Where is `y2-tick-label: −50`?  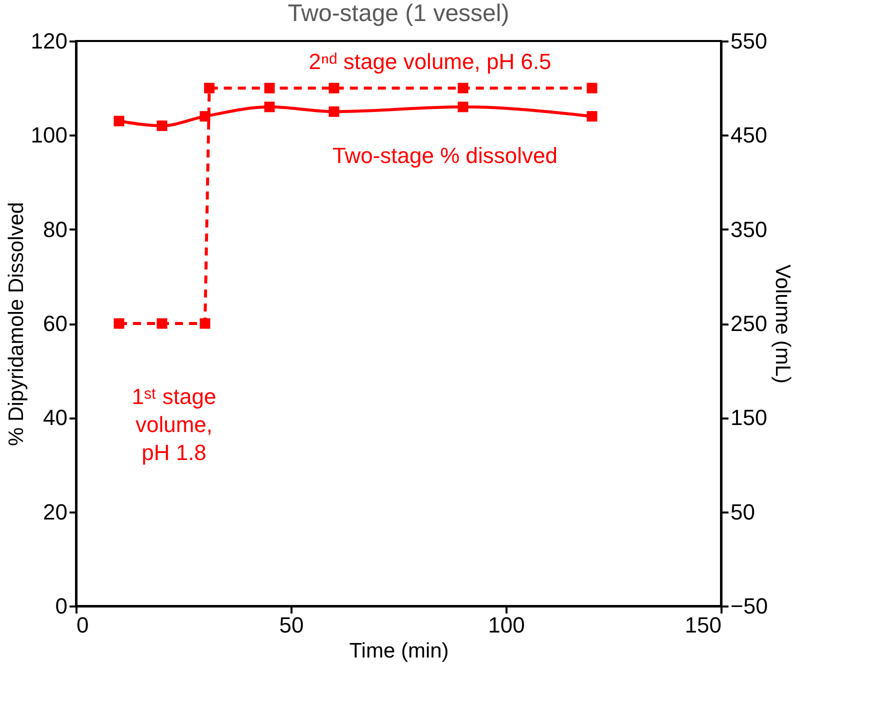 y2-tick-label: −50 is located at coordinates (749, 606).